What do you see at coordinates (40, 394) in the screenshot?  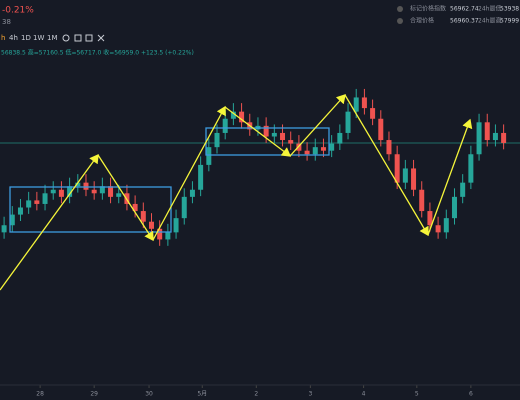 I see `x-tick-label: 28` at bounding box center [40, 394].